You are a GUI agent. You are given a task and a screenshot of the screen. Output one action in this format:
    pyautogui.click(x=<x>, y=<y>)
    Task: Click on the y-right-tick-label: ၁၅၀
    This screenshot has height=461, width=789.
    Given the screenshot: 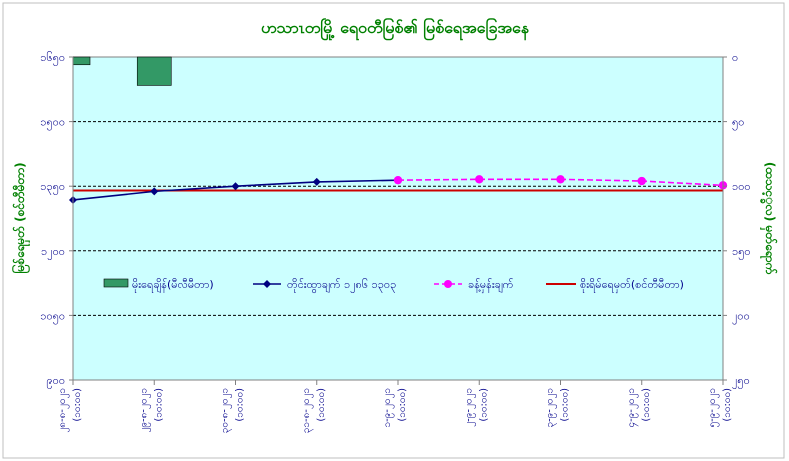 What is the action you would take?
    pyautogui.click(x=741, y=252)
    